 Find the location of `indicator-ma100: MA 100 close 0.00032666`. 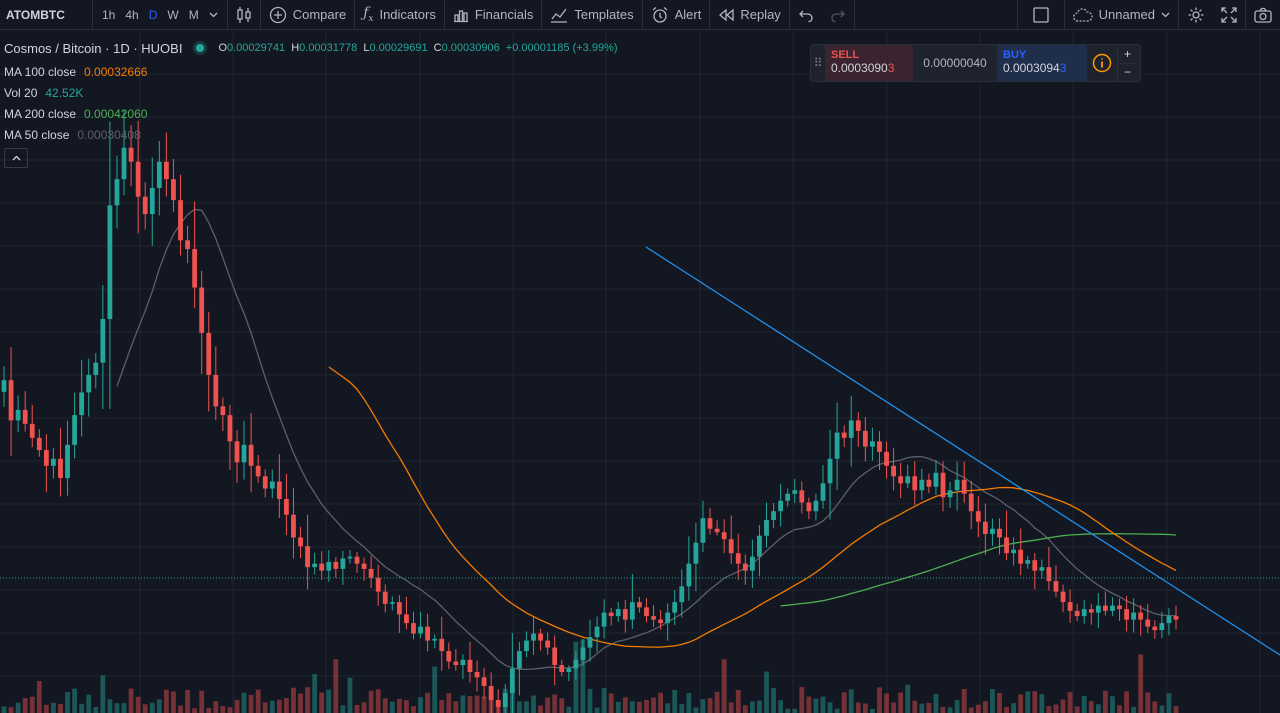

indicator-ma100: MA 100 close 0.00032666 is located at coordinates (311, 71).